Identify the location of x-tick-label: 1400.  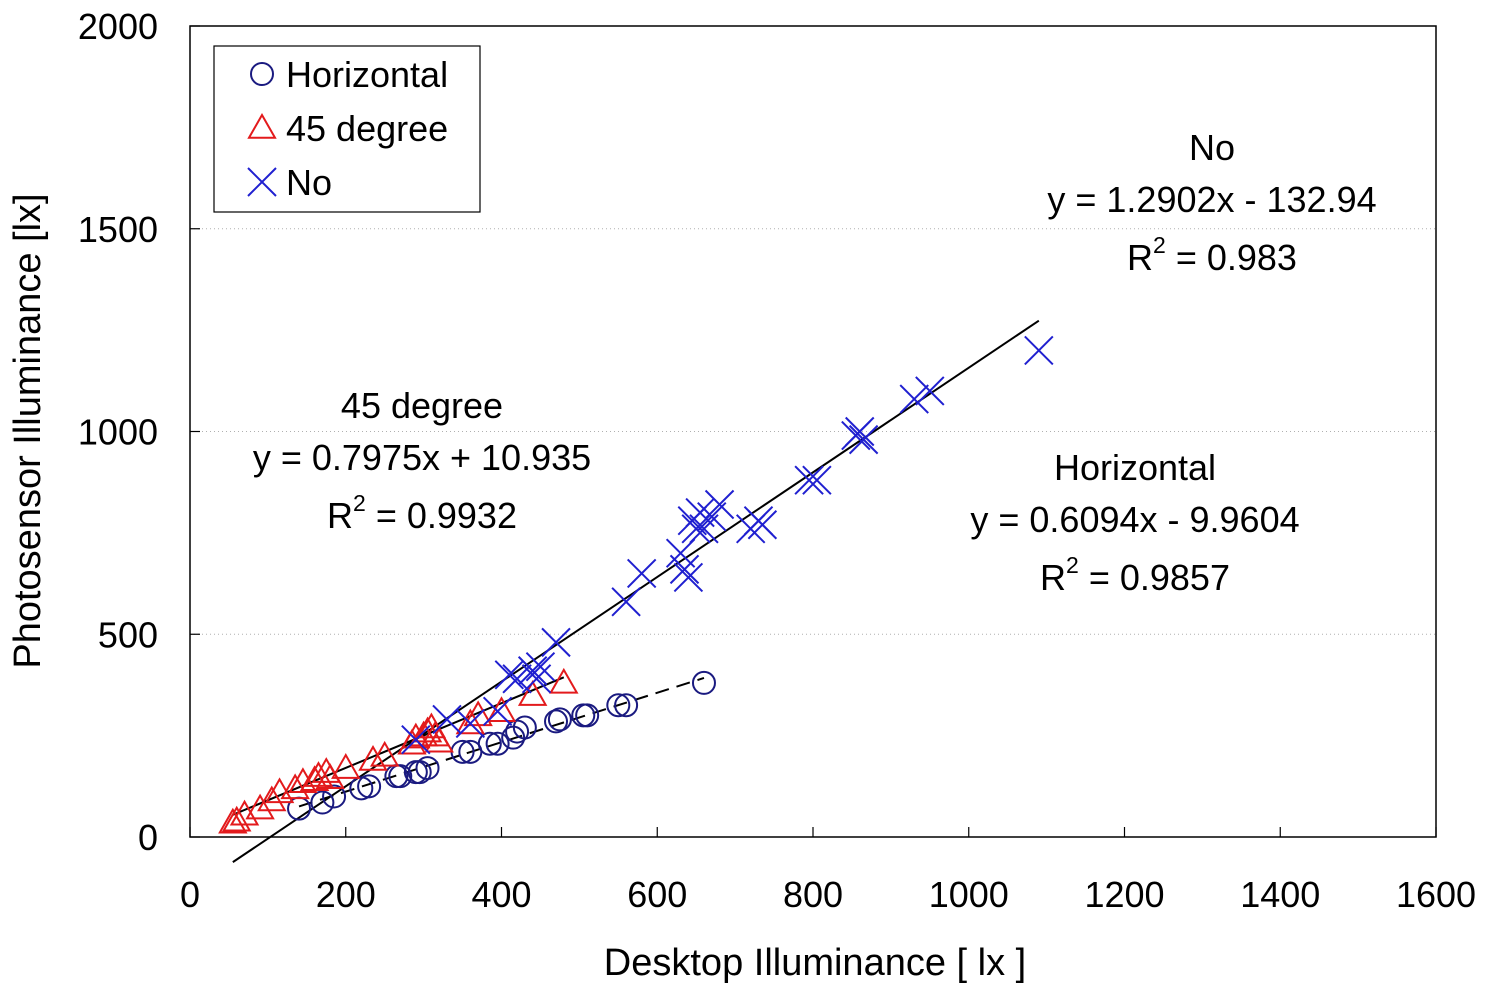
(1280, 894).